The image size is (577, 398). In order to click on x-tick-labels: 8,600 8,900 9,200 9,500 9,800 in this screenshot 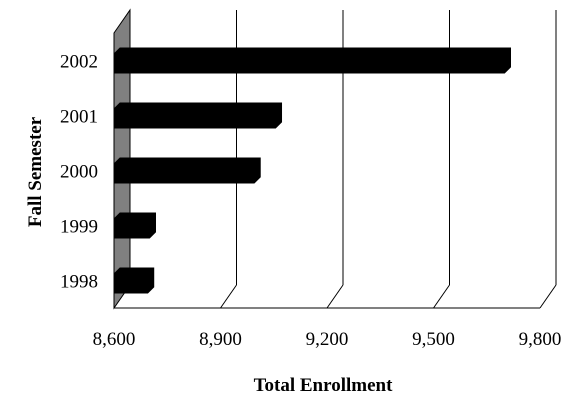, I will do `click(327, 339)`.